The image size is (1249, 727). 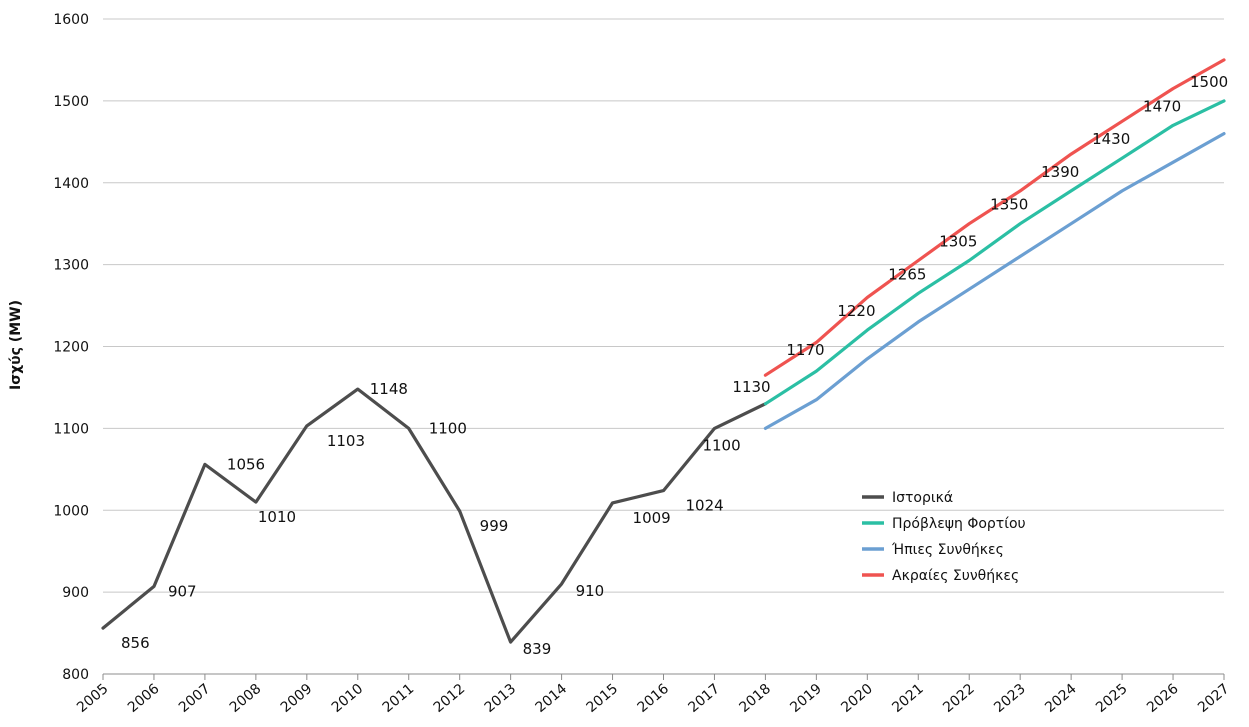 I want to click on data-label: 1390, so click(x=1060, y=172).